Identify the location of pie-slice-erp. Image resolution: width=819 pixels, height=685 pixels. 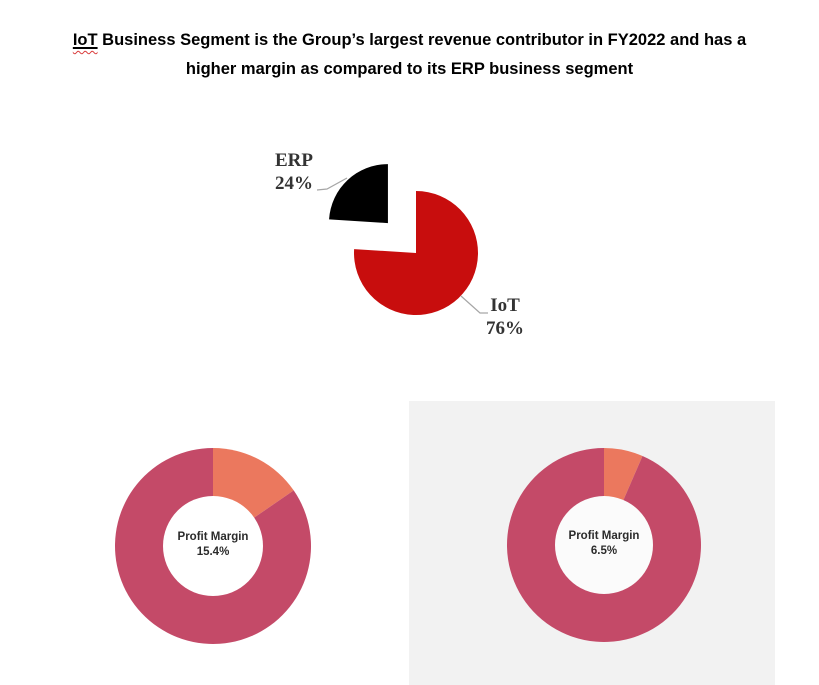
(358, 194).